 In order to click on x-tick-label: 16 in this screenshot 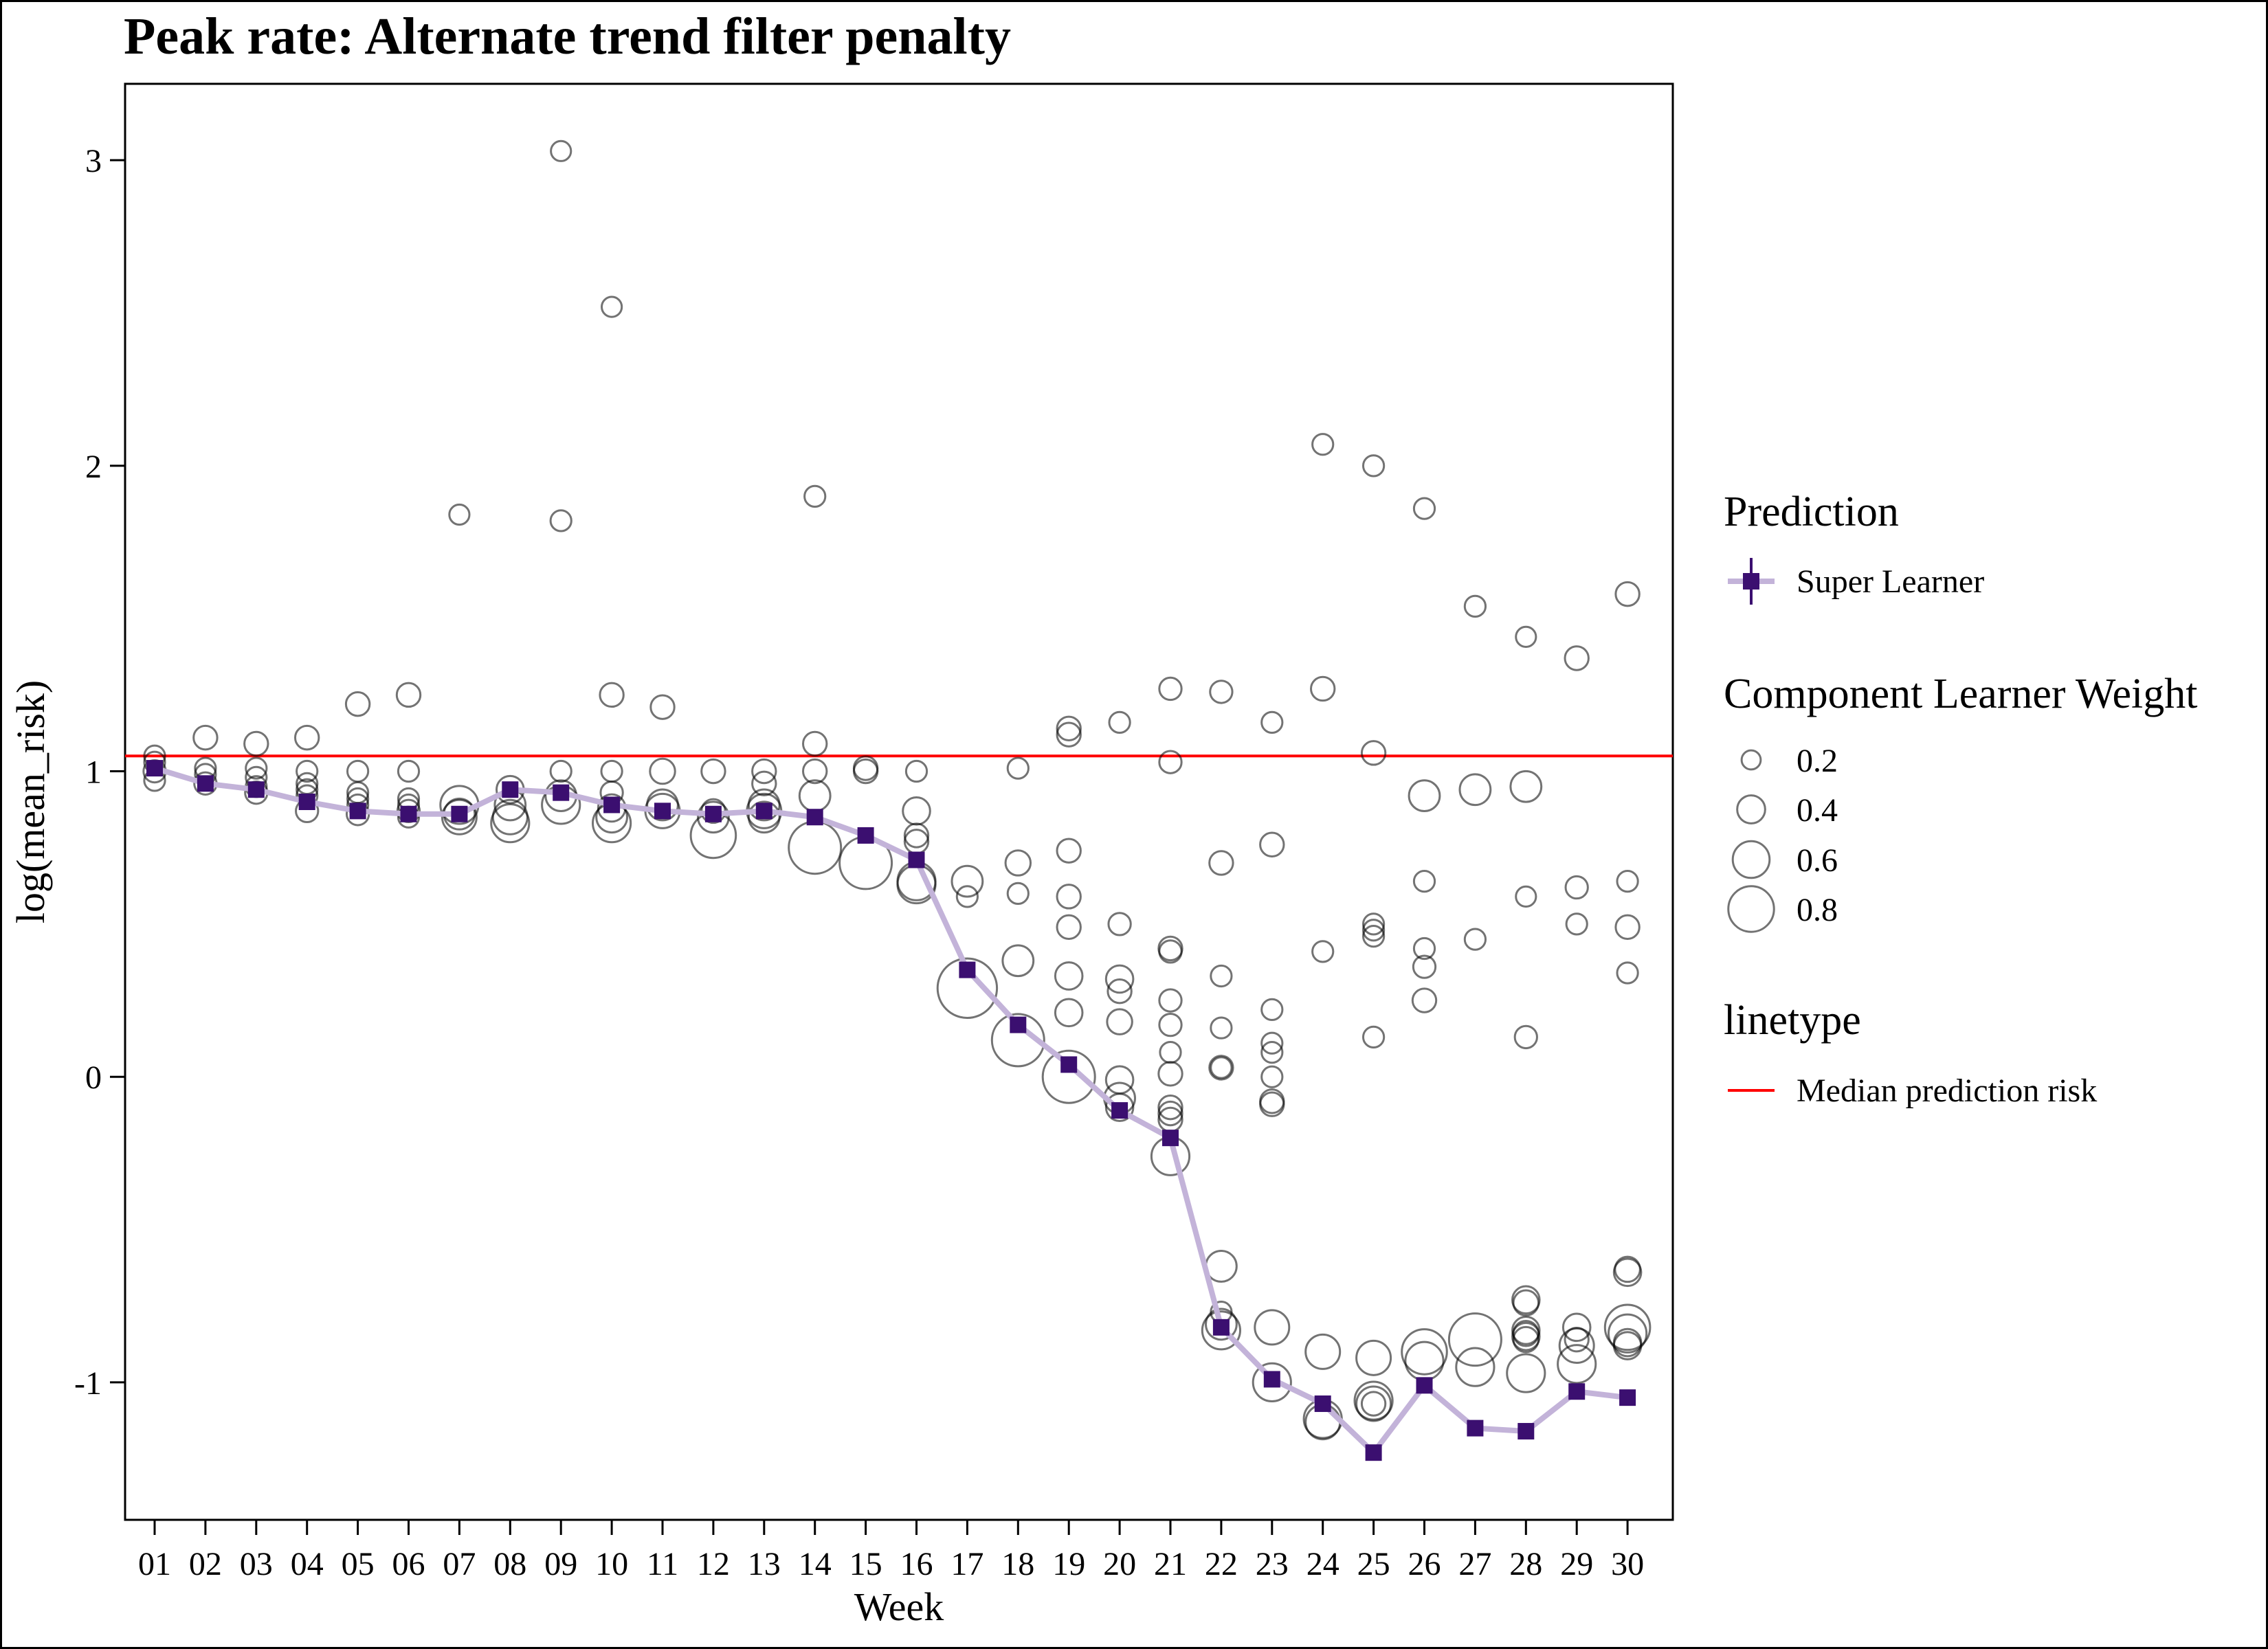, I will do `click(916, 1564)`.